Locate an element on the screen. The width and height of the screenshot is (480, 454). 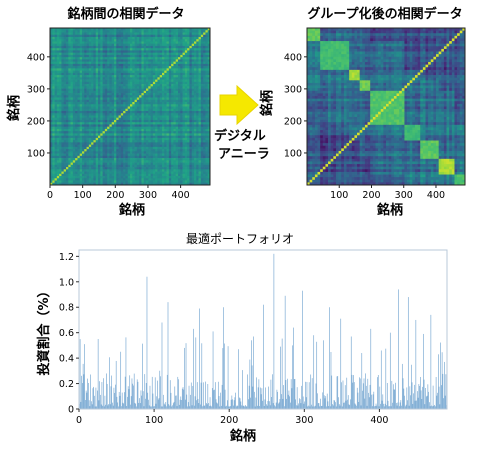
heatmap-grouped-title: グループ化後の相関データ is located at coordinates (384, 14).